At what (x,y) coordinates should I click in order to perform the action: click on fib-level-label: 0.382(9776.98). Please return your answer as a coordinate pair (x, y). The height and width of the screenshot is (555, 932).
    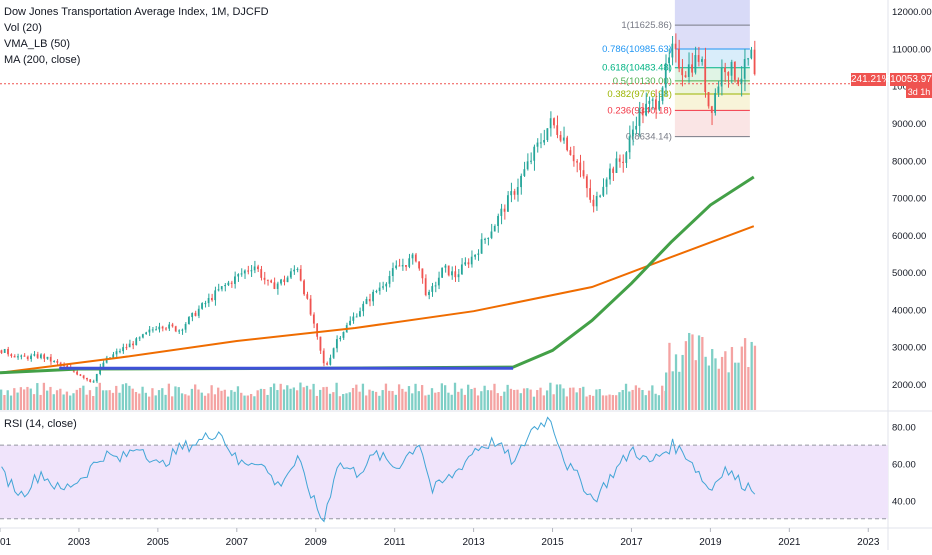
    Looking at the image, I should click on (639, 94).